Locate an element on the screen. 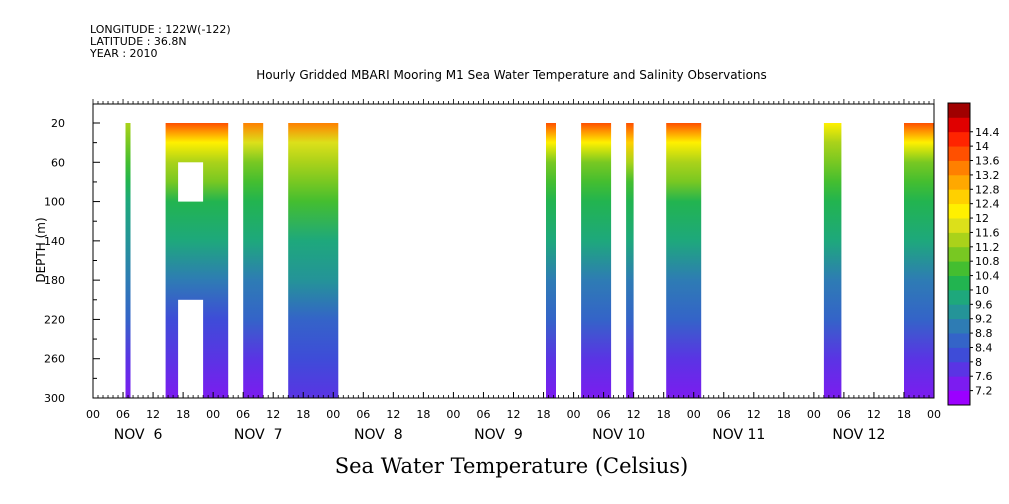  y-tick-label: 220 is located at coordinates (54, 319).